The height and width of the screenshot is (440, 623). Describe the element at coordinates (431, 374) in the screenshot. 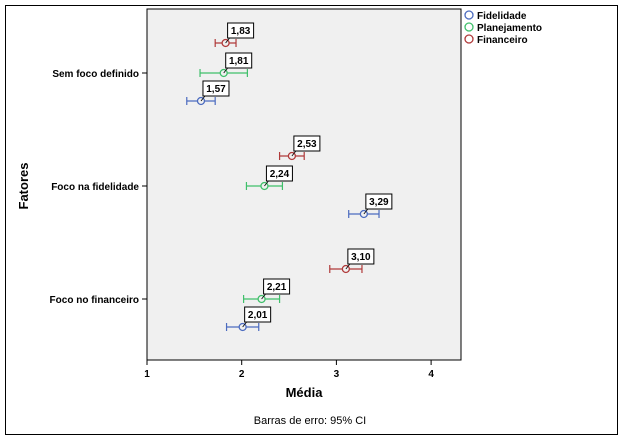

I see `x-tick-label-4: 4` at that location.